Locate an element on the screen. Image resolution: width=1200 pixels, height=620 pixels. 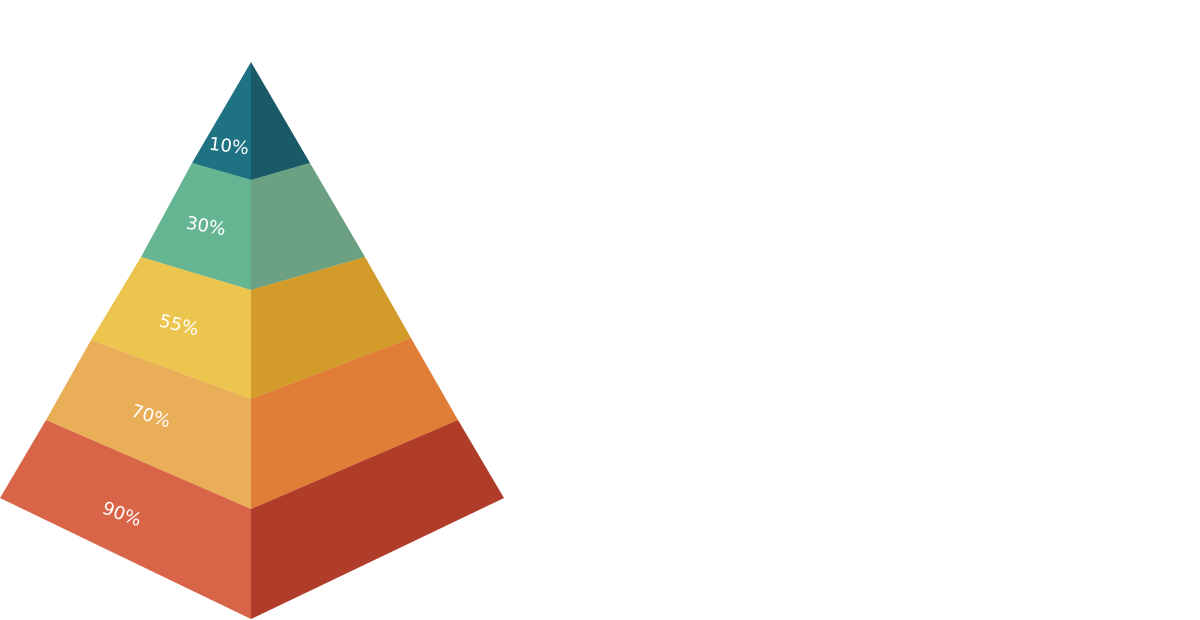
pyramid-layer: 10% is located at coordinates (251, 121).